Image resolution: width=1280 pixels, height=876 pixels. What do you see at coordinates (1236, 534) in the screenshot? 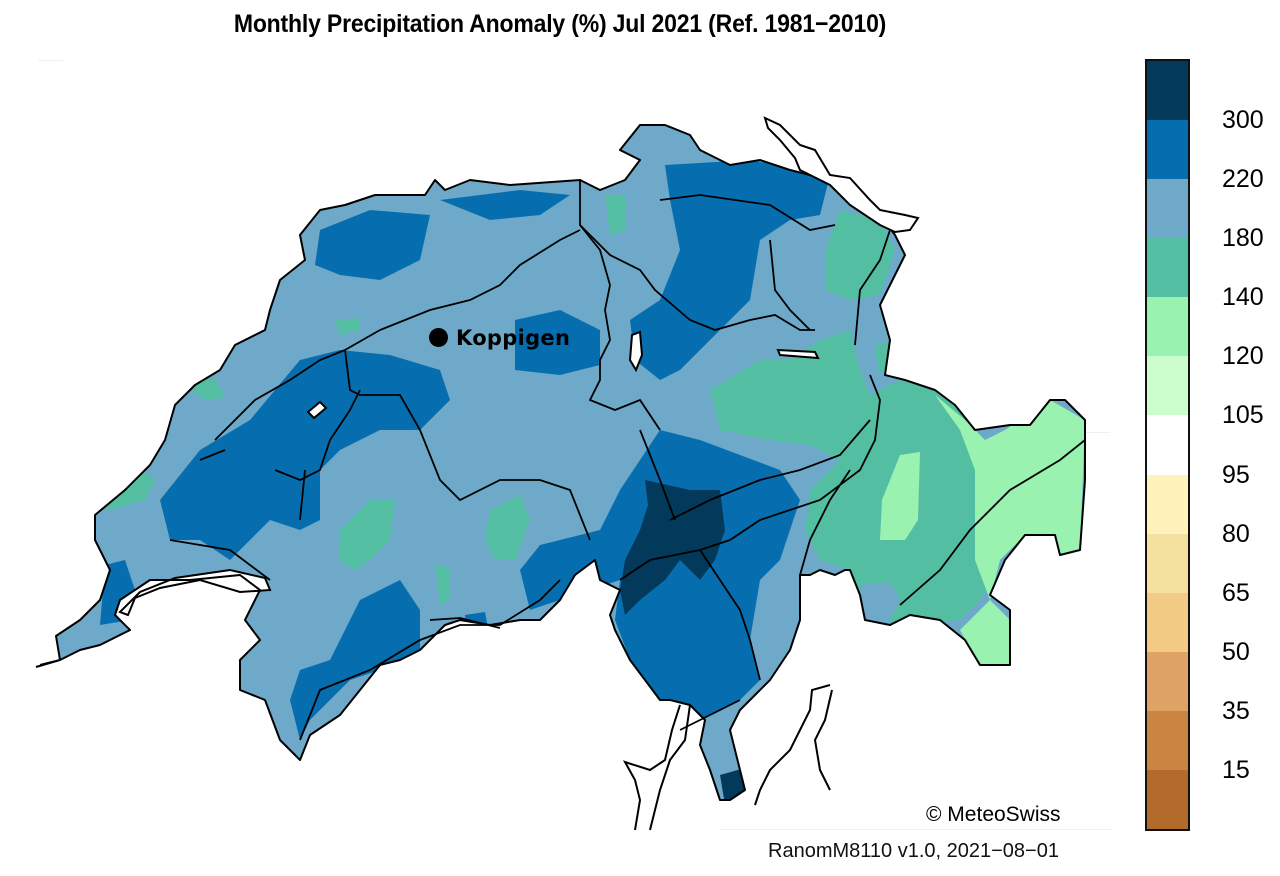
I see `legend-tick-label: 80` at bounding box center [1236, 534].